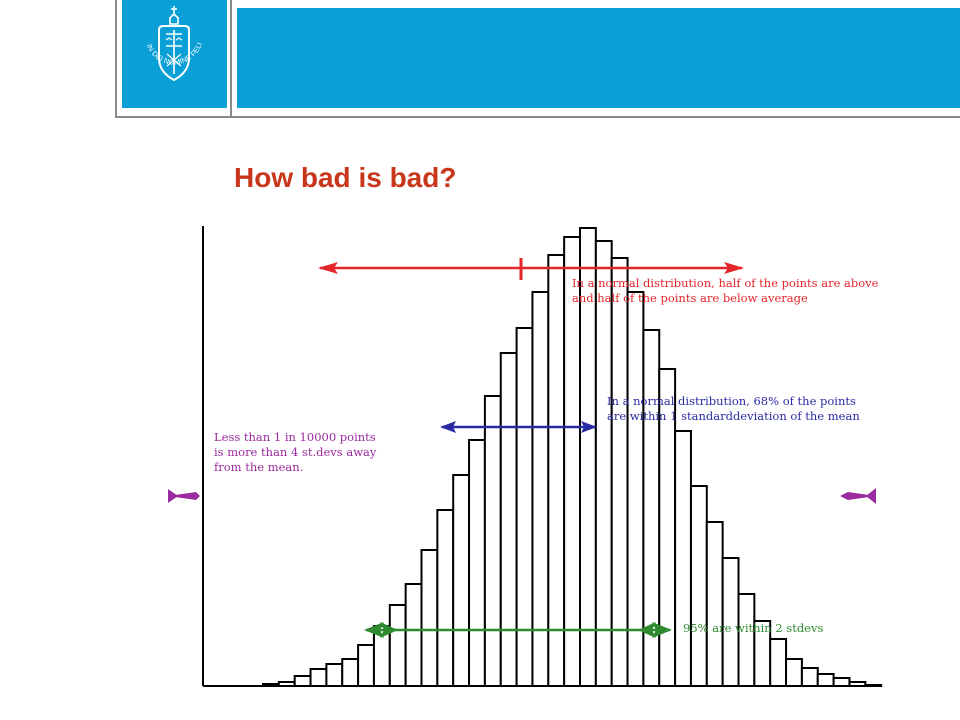 The width and height of the screenshot is (960, 720). Describe the element at coordinates (345, 177) in the screenshot. I see `slide-title: How bad is bad?` at that location.